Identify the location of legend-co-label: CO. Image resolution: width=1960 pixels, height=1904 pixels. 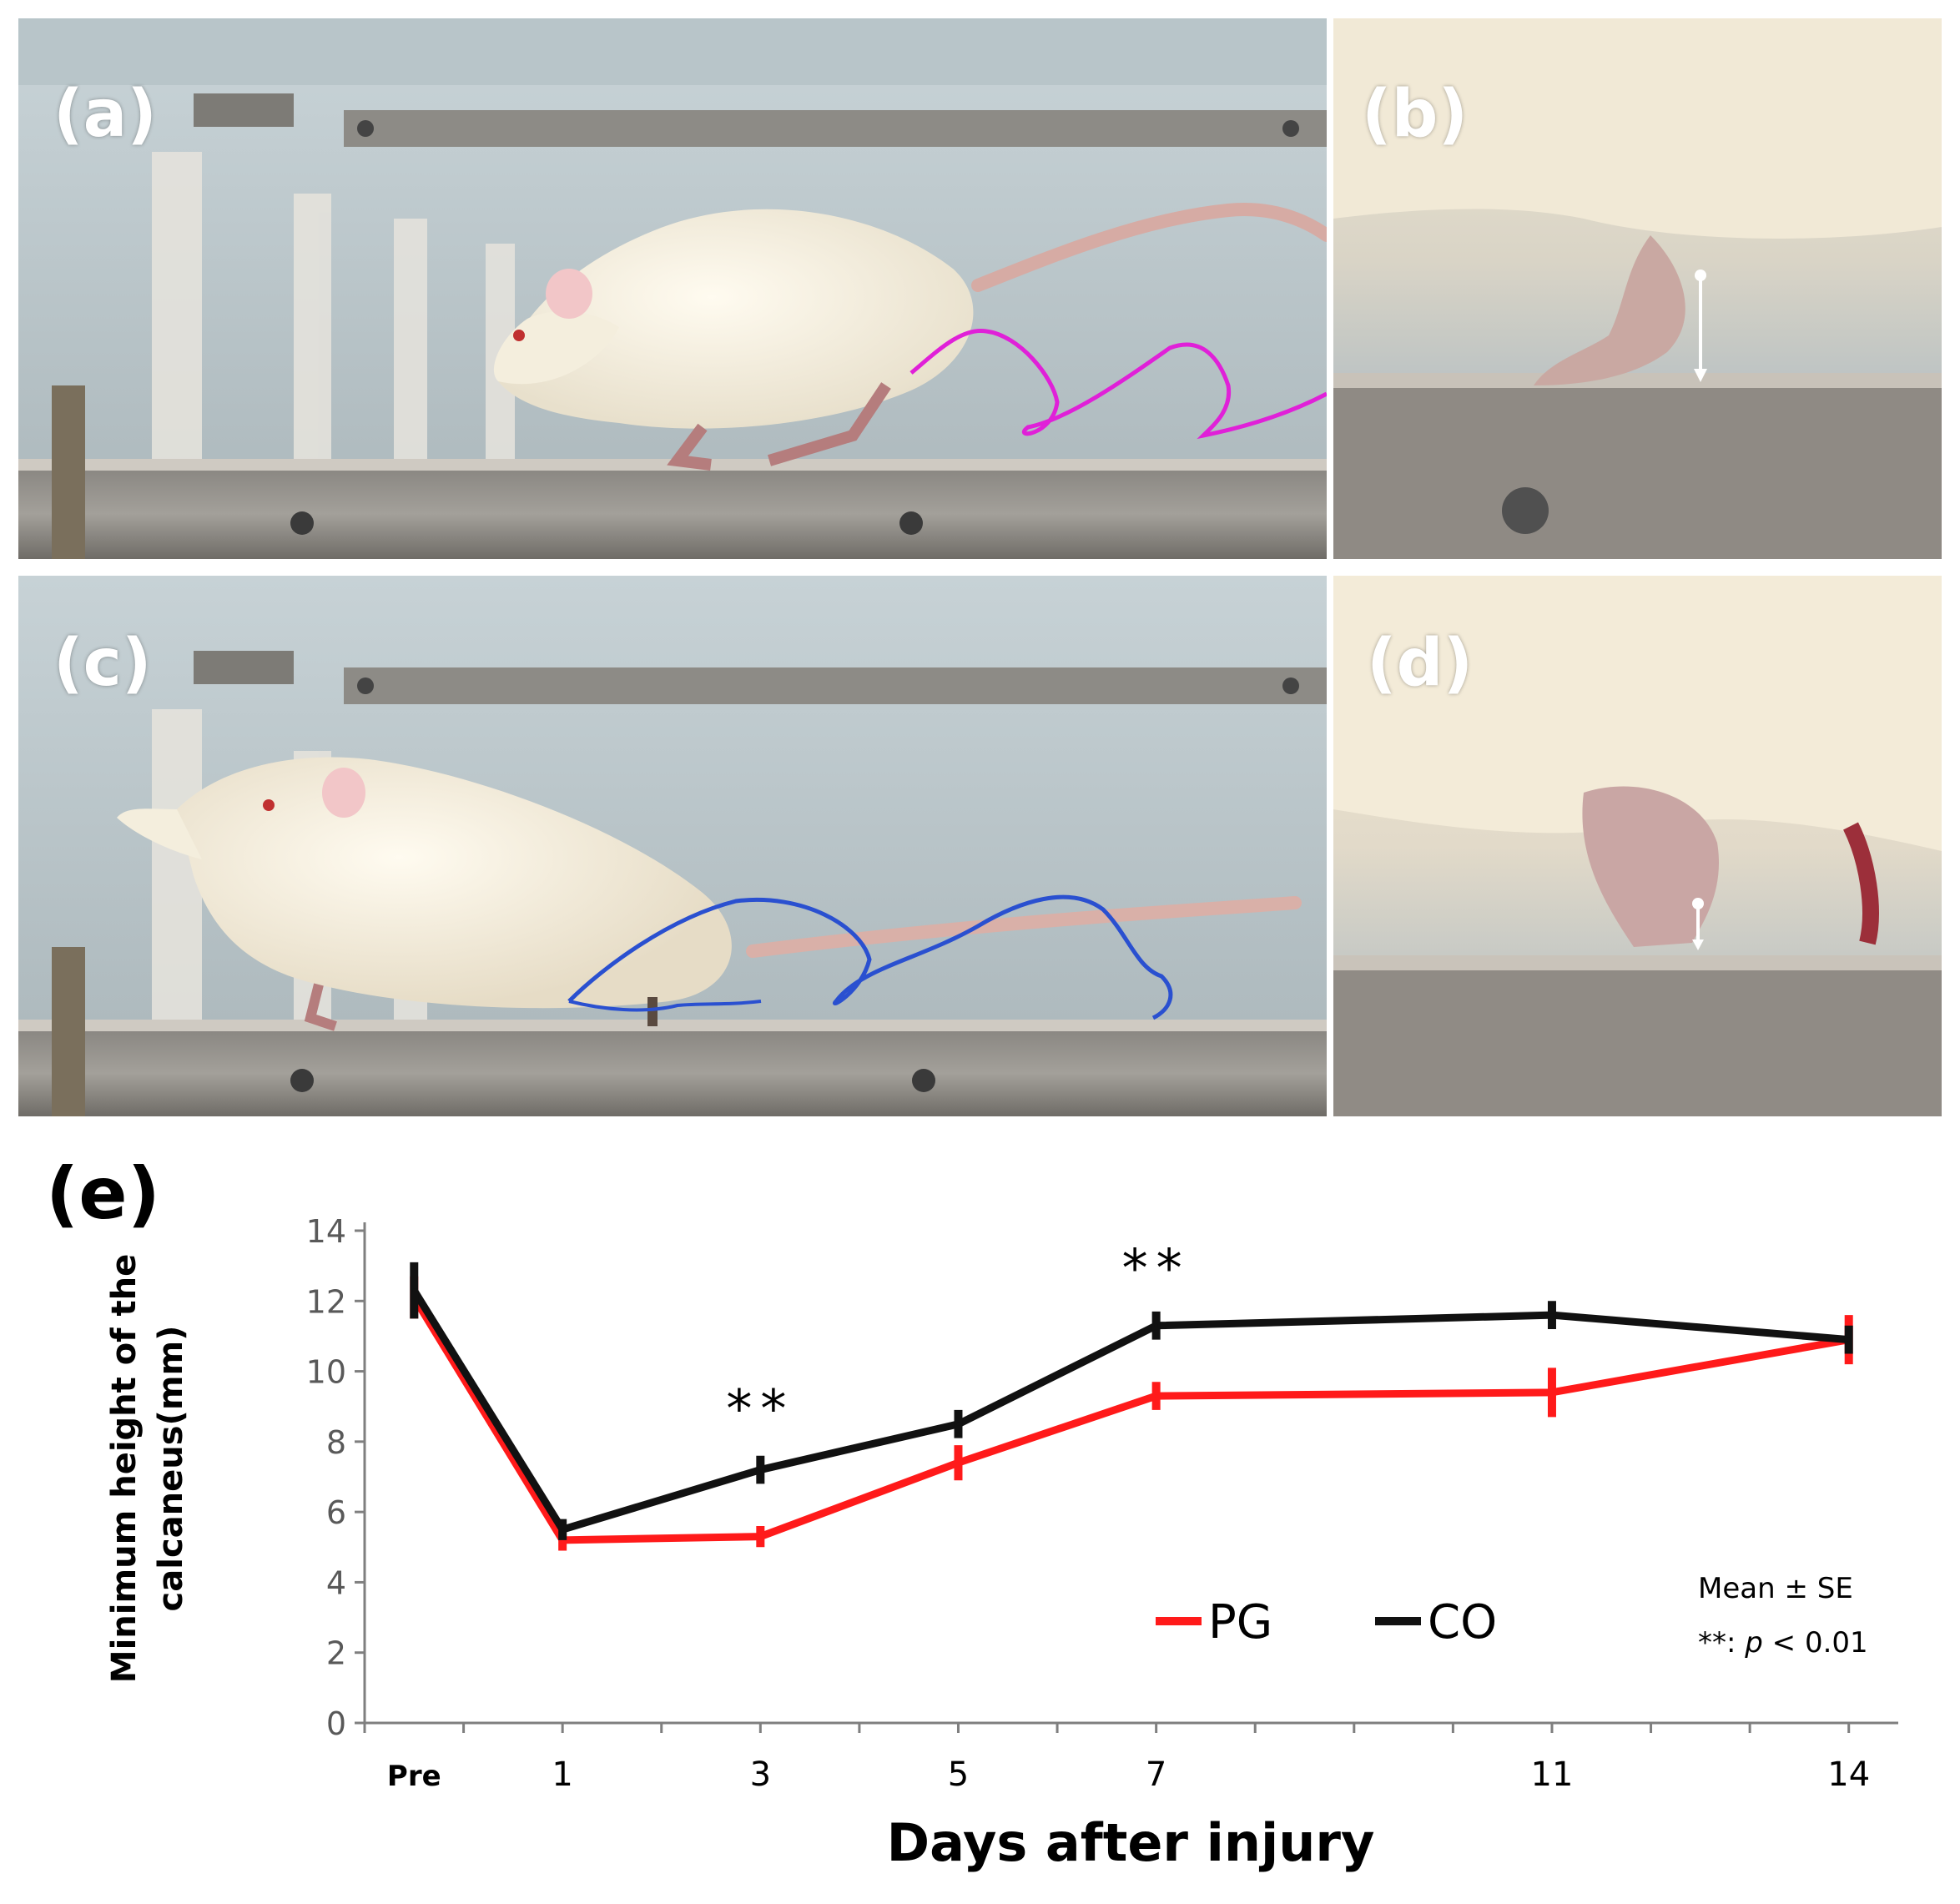
(1462, 1622).